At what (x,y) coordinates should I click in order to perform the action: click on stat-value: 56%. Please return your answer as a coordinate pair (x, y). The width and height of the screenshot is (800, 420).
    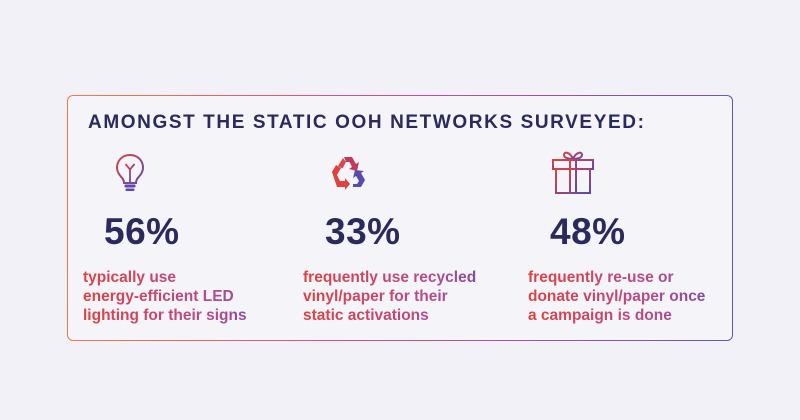
    Looking at the image, I should click on (142, 231).